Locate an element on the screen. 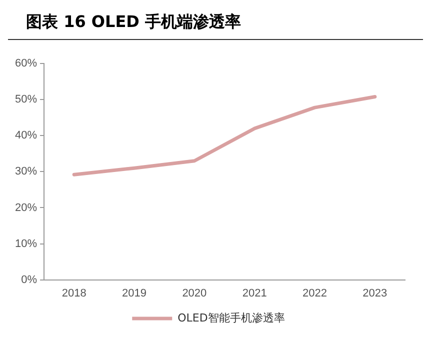 Image resolution: width=431 pixels, height=343 pixels. y-tick-label: 30% is located at coordinates (26, 172).